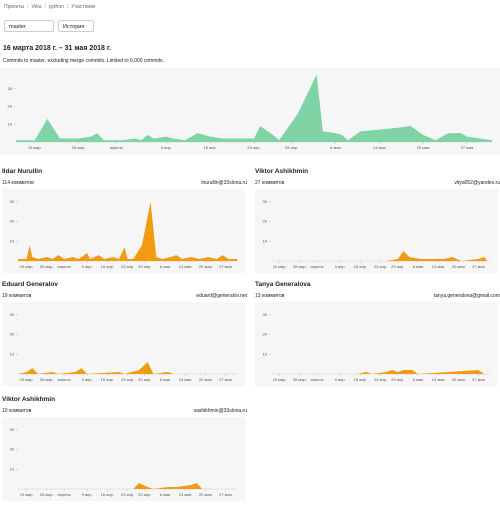 Image resolution: width=500 pixels, height=506 pixels. I want to click on crumb: python, so click(56, 7).